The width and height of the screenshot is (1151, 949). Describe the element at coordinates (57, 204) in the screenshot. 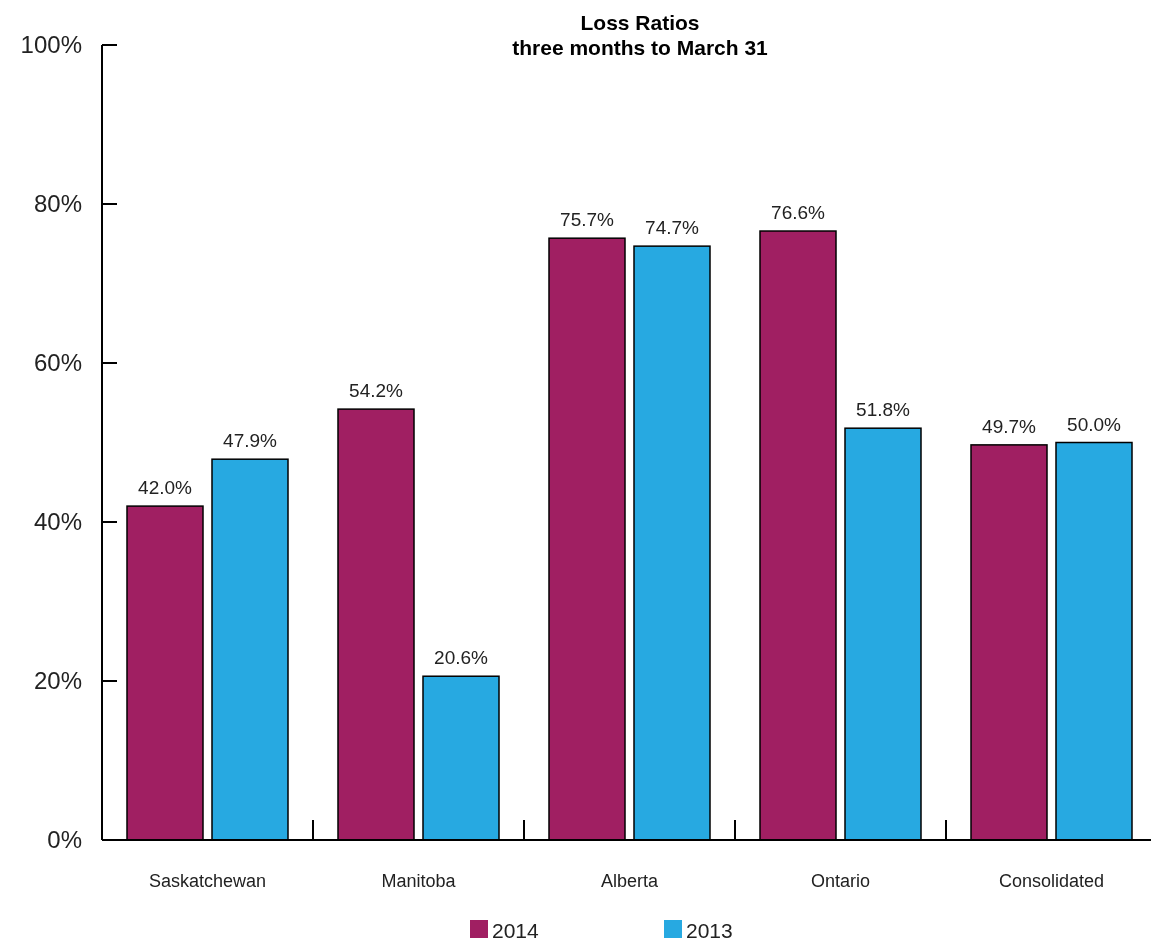

I see `y-tick-label: 80%` at that location.